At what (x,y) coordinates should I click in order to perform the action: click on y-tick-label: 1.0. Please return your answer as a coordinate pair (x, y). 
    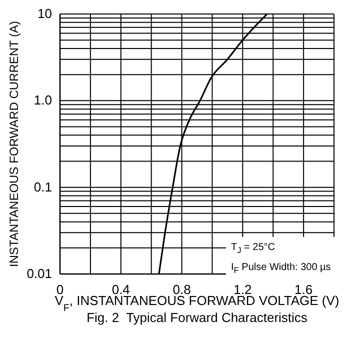
    Looking at the image, I should click on (43, 100).